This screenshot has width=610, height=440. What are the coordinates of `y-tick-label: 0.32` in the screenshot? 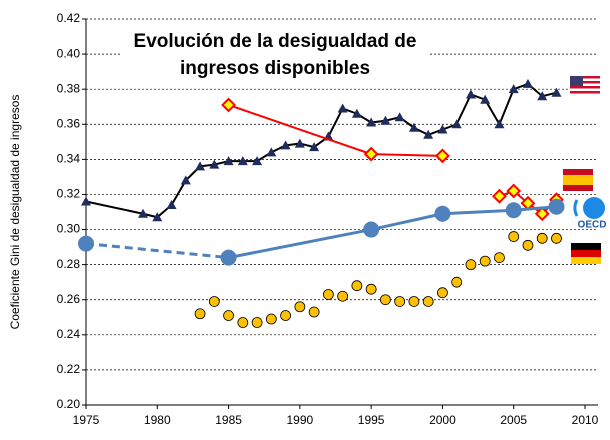 It's located at (69, 194).